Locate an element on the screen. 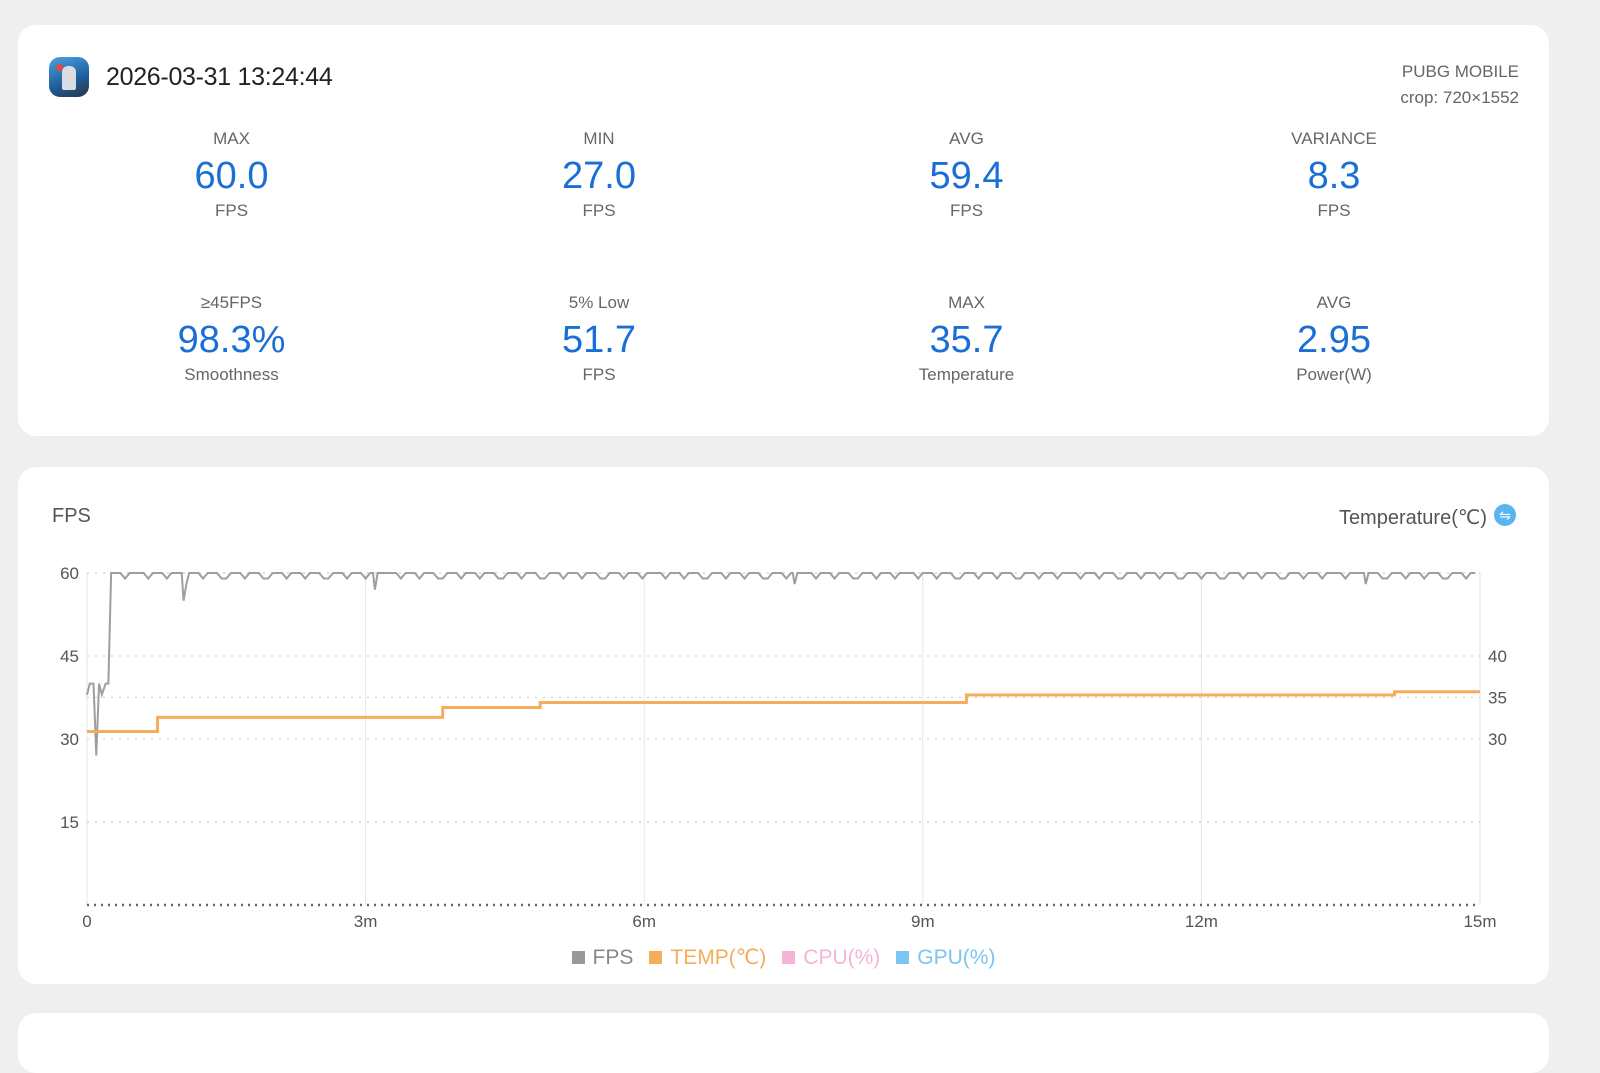  legend-item-3: GPU(%) is located at coordinates (945, 957).